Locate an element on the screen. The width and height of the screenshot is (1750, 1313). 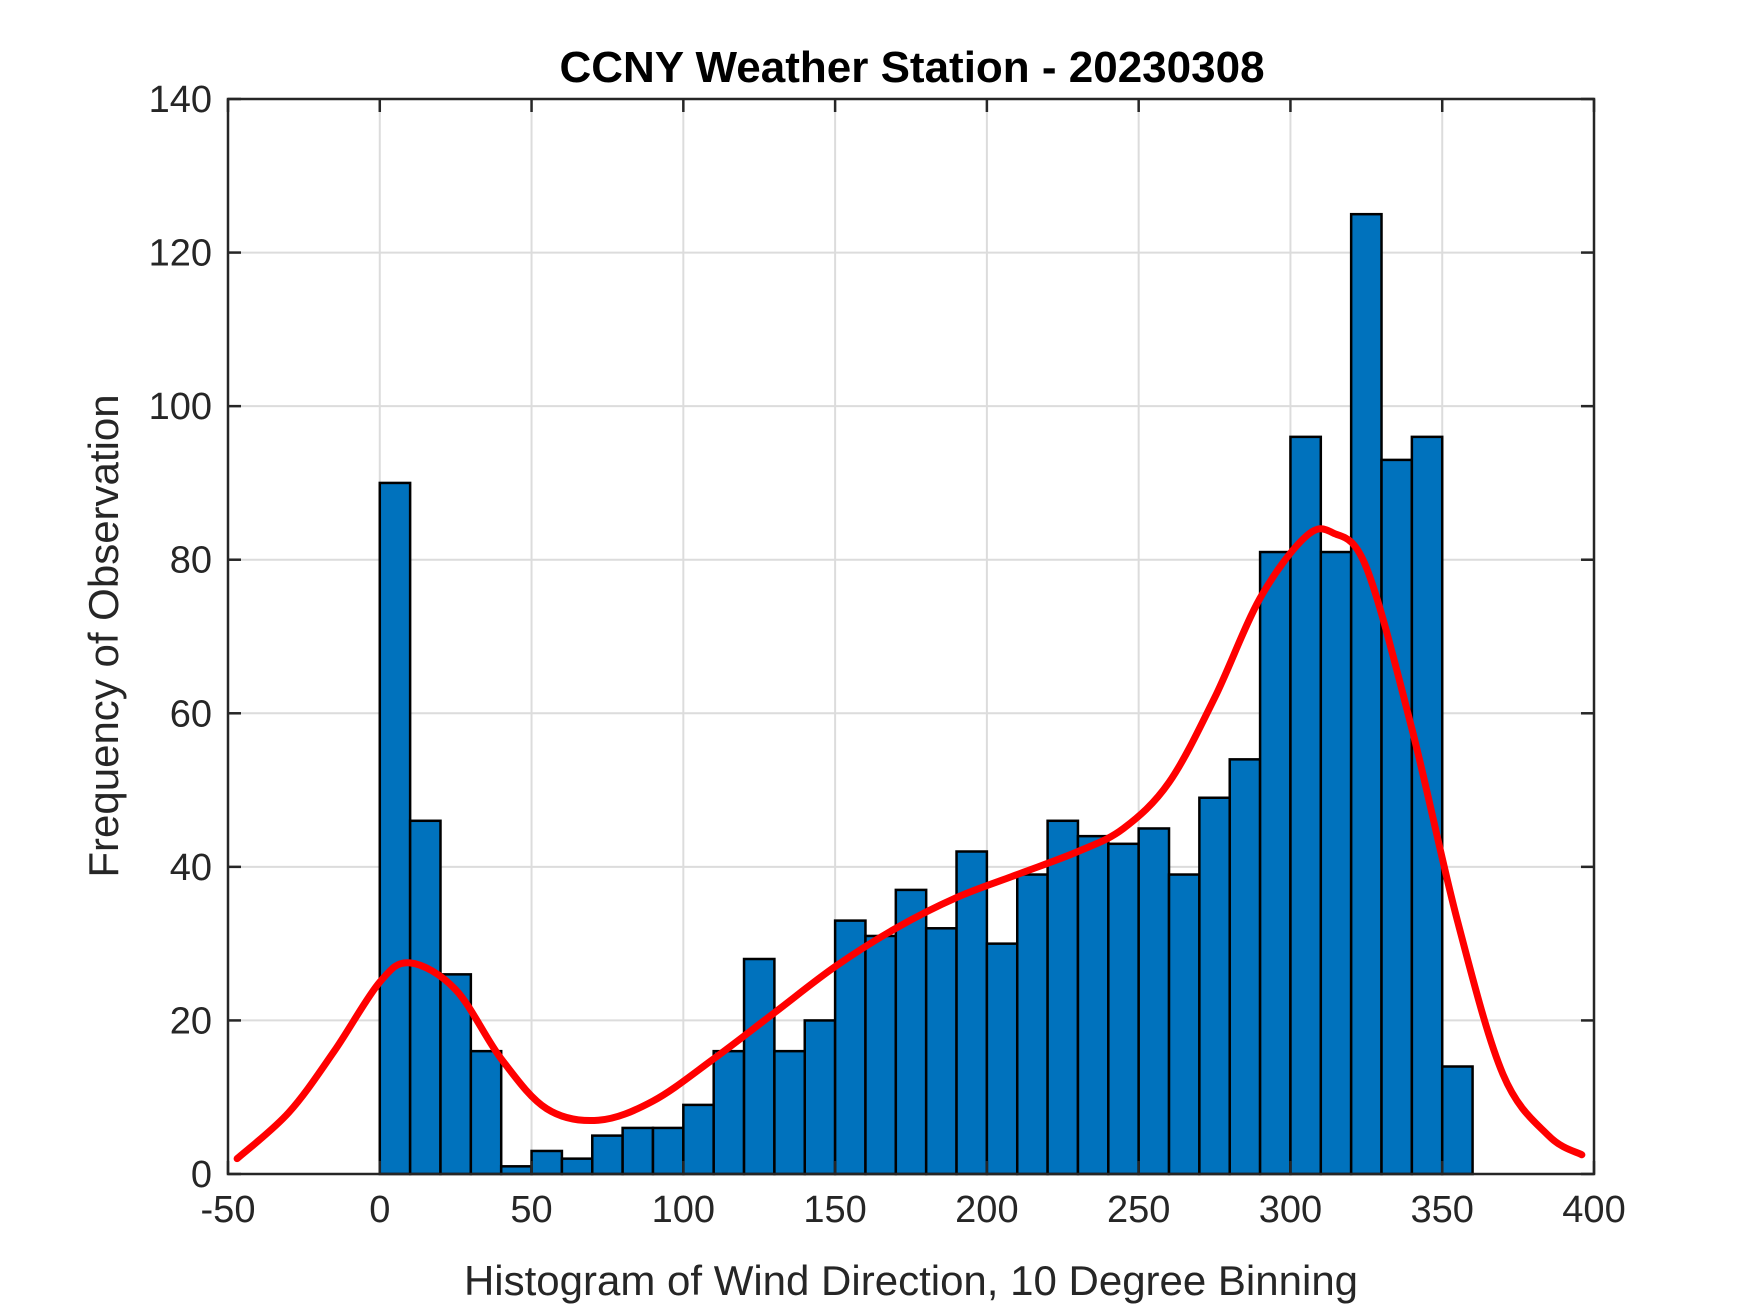
chart-title: CCNY Weather Station - 20230308 is located at coordinates (911, 67).